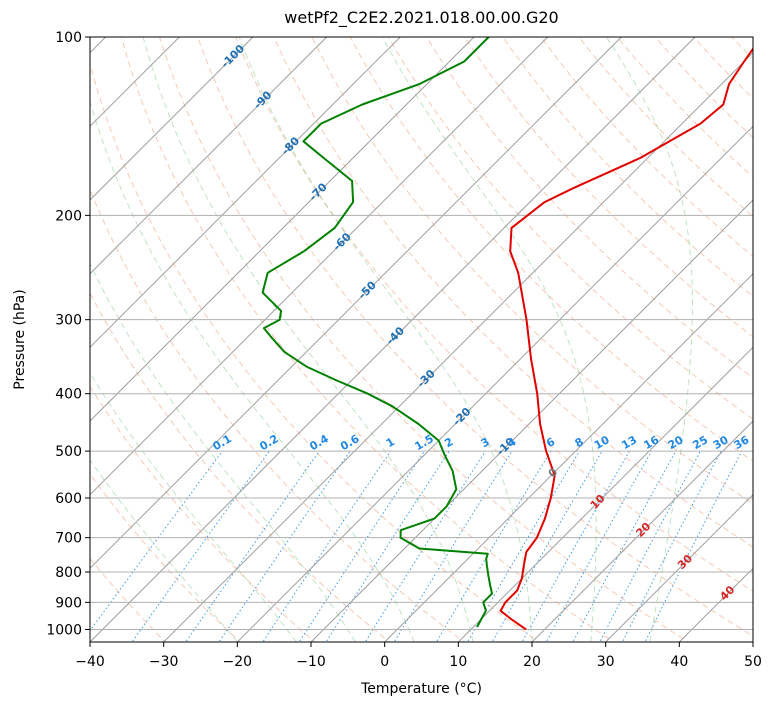 The height and width of the screenshot is (708, 775). What do you see at coordinates (721, 442) in the screenshot?
I see `mixing-ratio-label: 30` at bounding box center [721, 442].